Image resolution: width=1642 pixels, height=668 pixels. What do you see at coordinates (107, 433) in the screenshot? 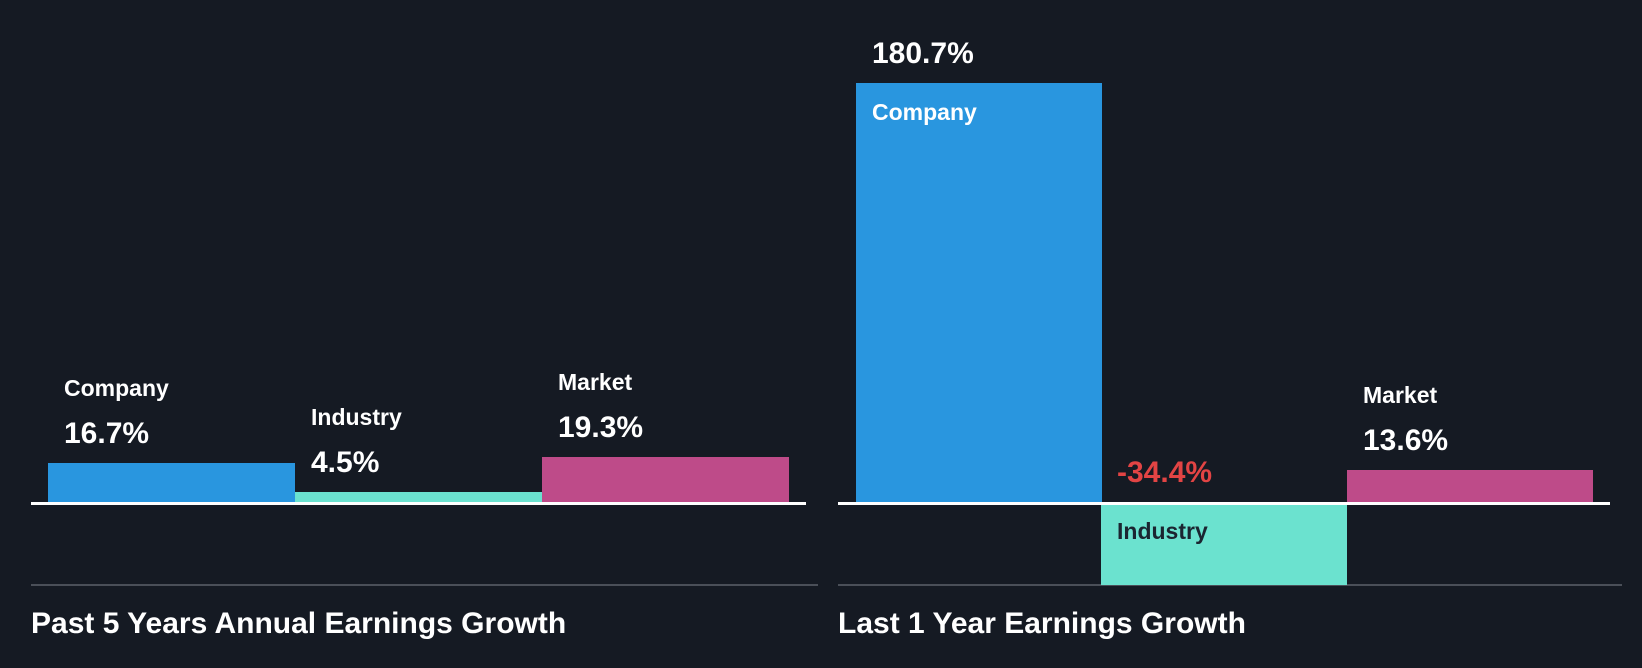
I see `bar-value-label: 16.7%` at bounding box center [107, 433].